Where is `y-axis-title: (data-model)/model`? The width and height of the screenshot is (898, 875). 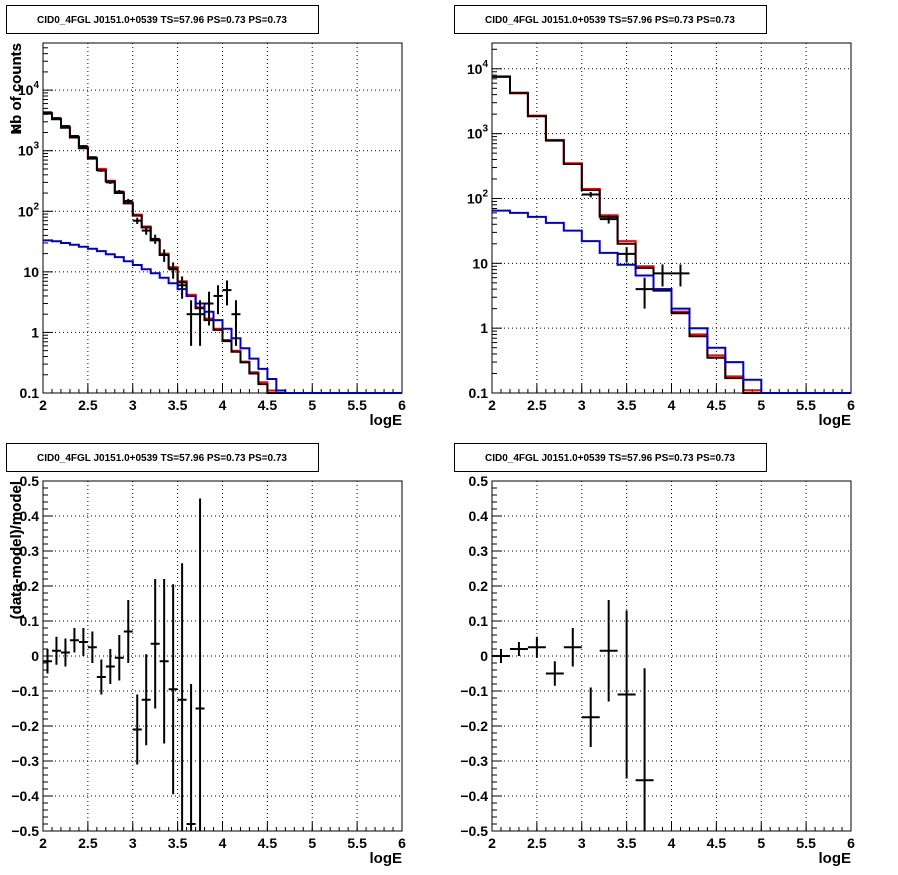
y-axis-title: (data-model)/model is located at coordinates (16, 550).